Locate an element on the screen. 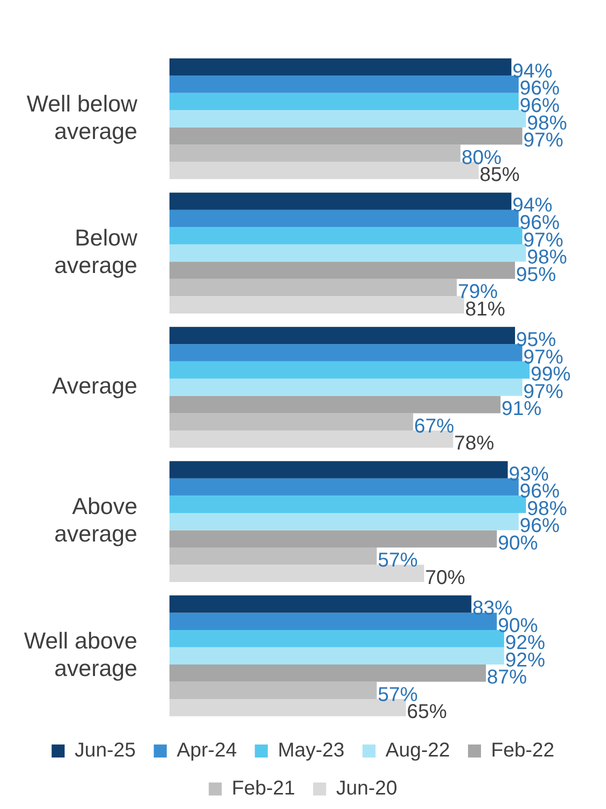 This screenshot has width=606, height=809. legend-label: Aug-22 is located at coordinates (418, 751).